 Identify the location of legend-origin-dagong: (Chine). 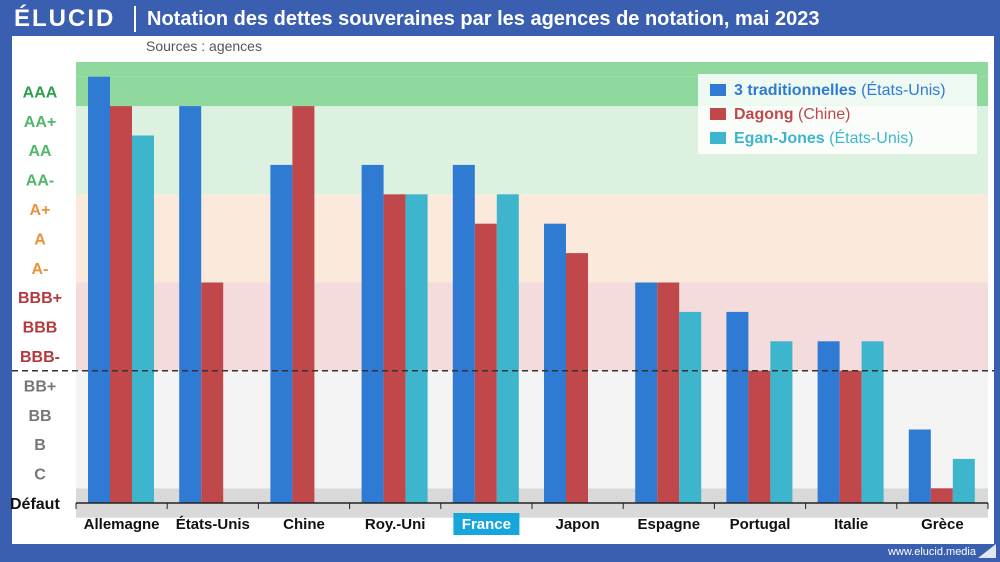
(824, 114).